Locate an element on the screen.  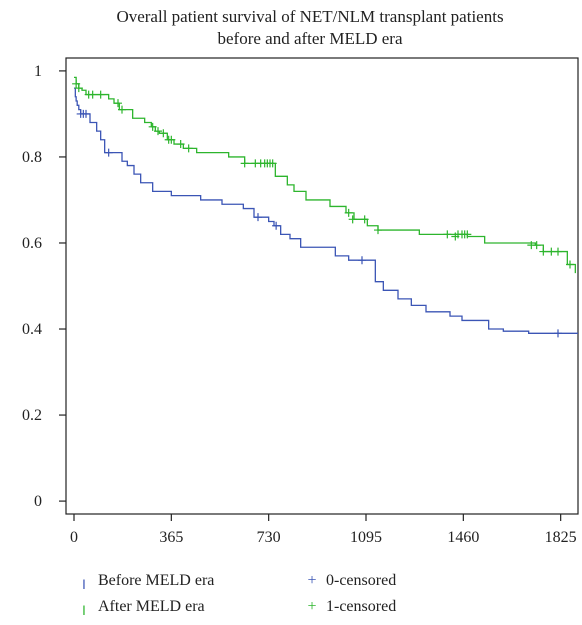
legend-item: ╷ After MELD era is located at coordinates (141, 606).